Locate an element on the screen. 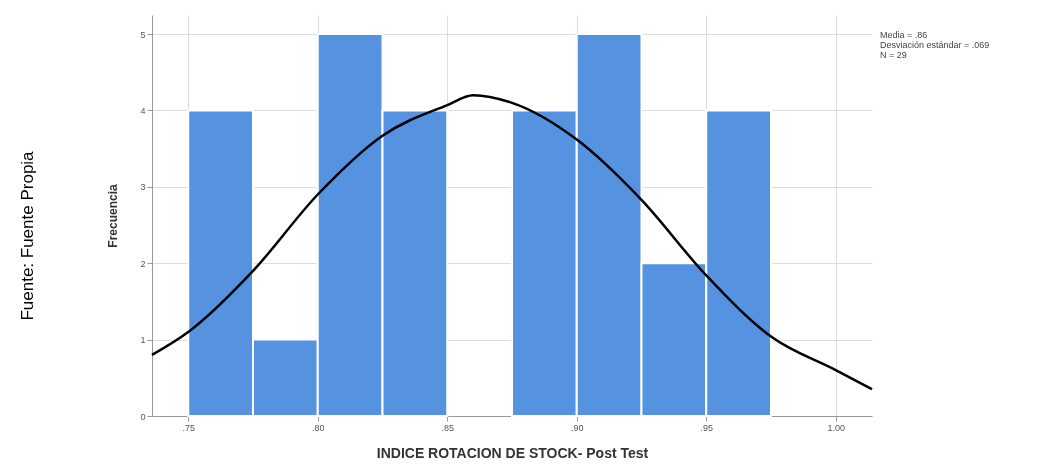  x-axis-title: INDICE ROTACION DE STOCK- Post Test is located at coordinates (512, 452).